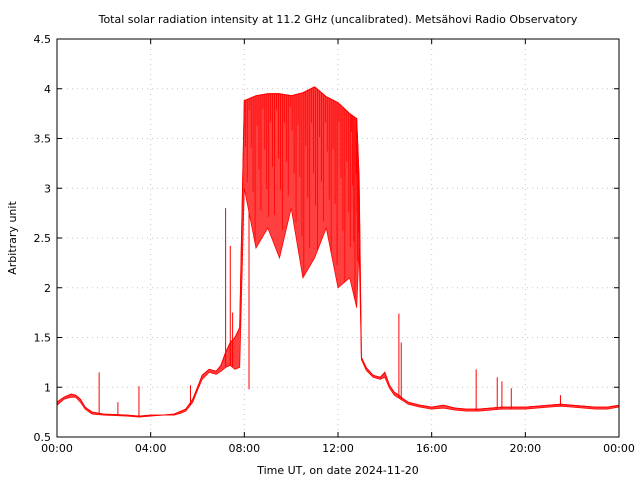  I want to click on y-axis-label: Arbitrary unit, so click(12, 238).